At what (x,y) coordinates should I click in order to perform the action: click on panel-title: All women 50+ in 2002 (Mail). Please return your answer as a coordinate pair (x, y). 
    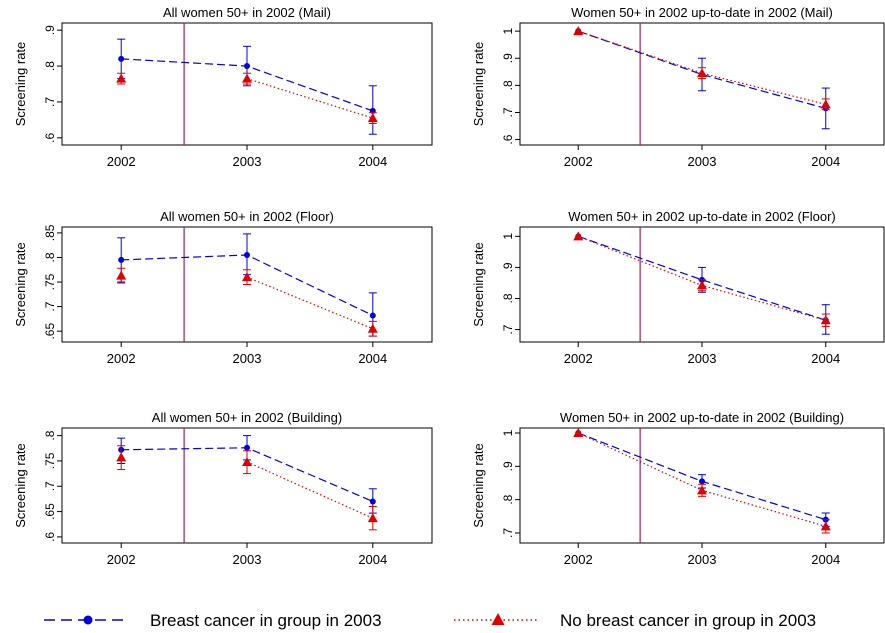
    Looking at the image, I should click on (247, 12).